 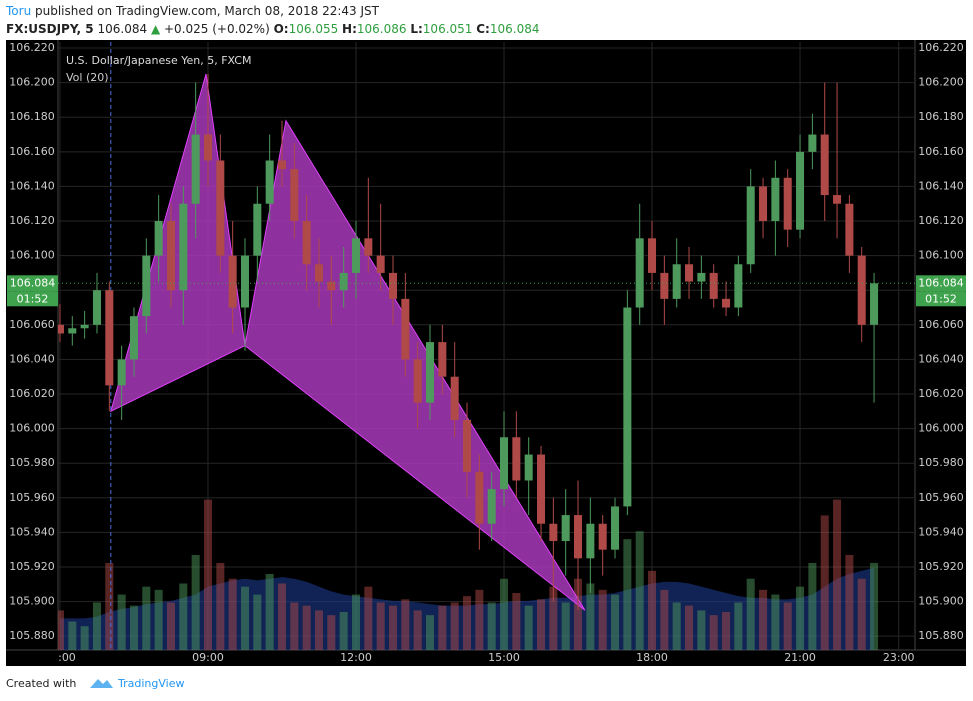 What do you see at coordinates (32, 497) in the screenshot?
I see `y-tick-label: 105.960` at bounding box center [32, 497].